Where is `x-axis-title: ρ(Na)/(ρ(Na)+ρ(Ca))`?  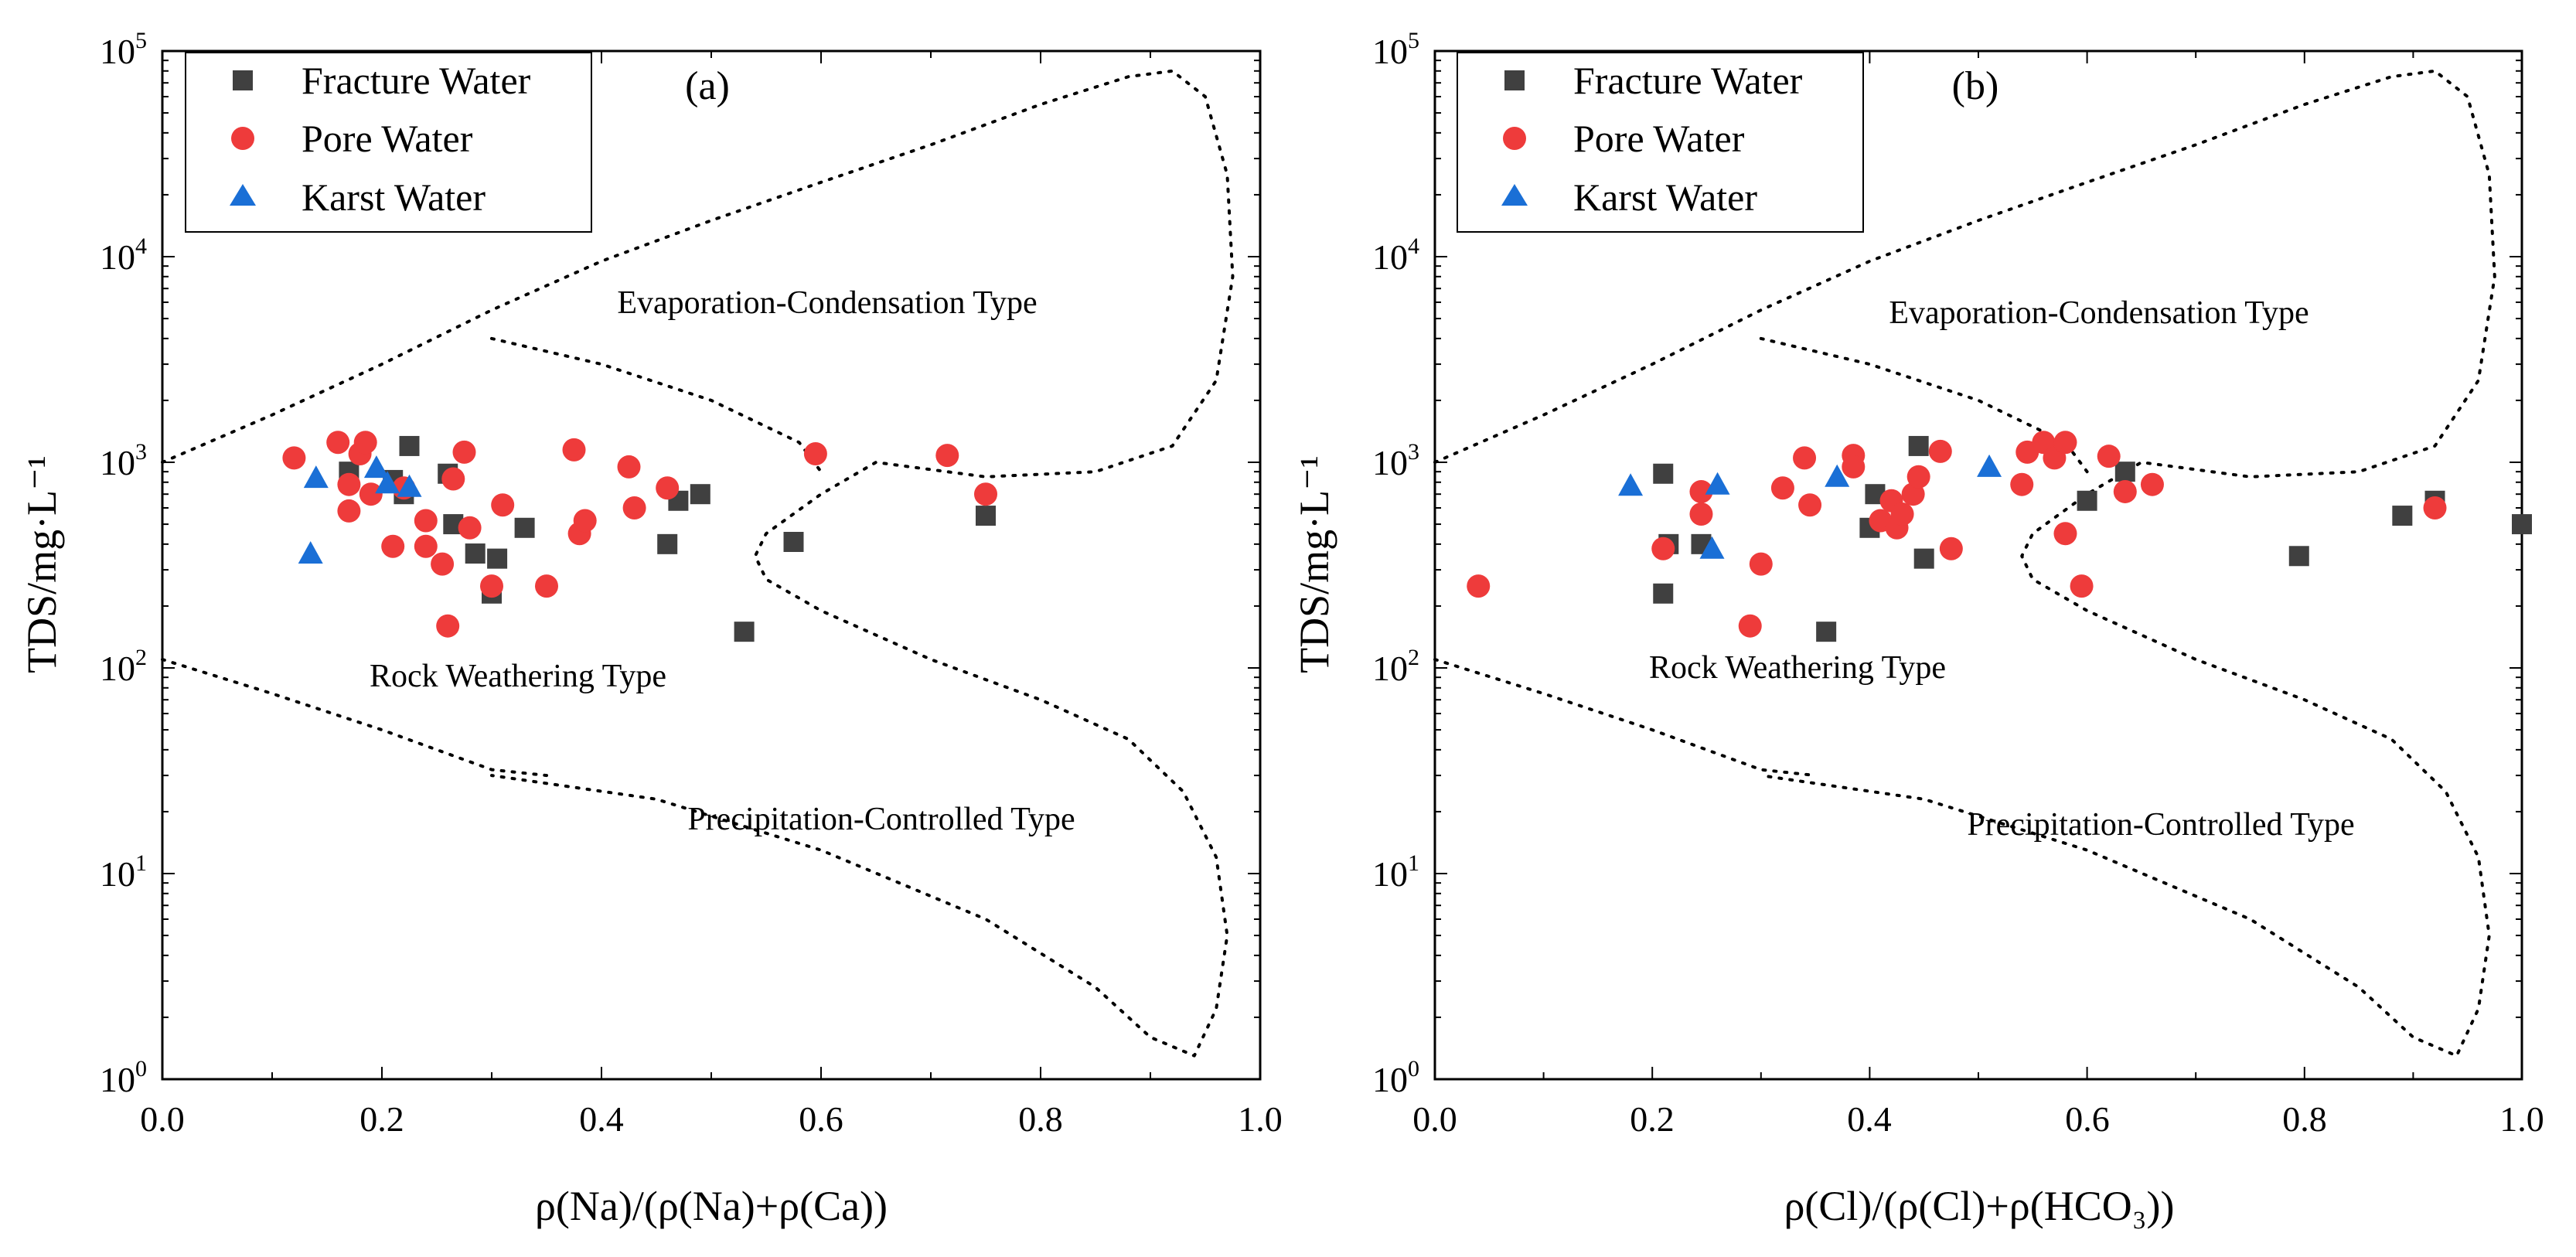 x-axis-title: ρ(Na)/(ρ(Na)+ρ(Ca)) is located at coordinates (711, 1206).